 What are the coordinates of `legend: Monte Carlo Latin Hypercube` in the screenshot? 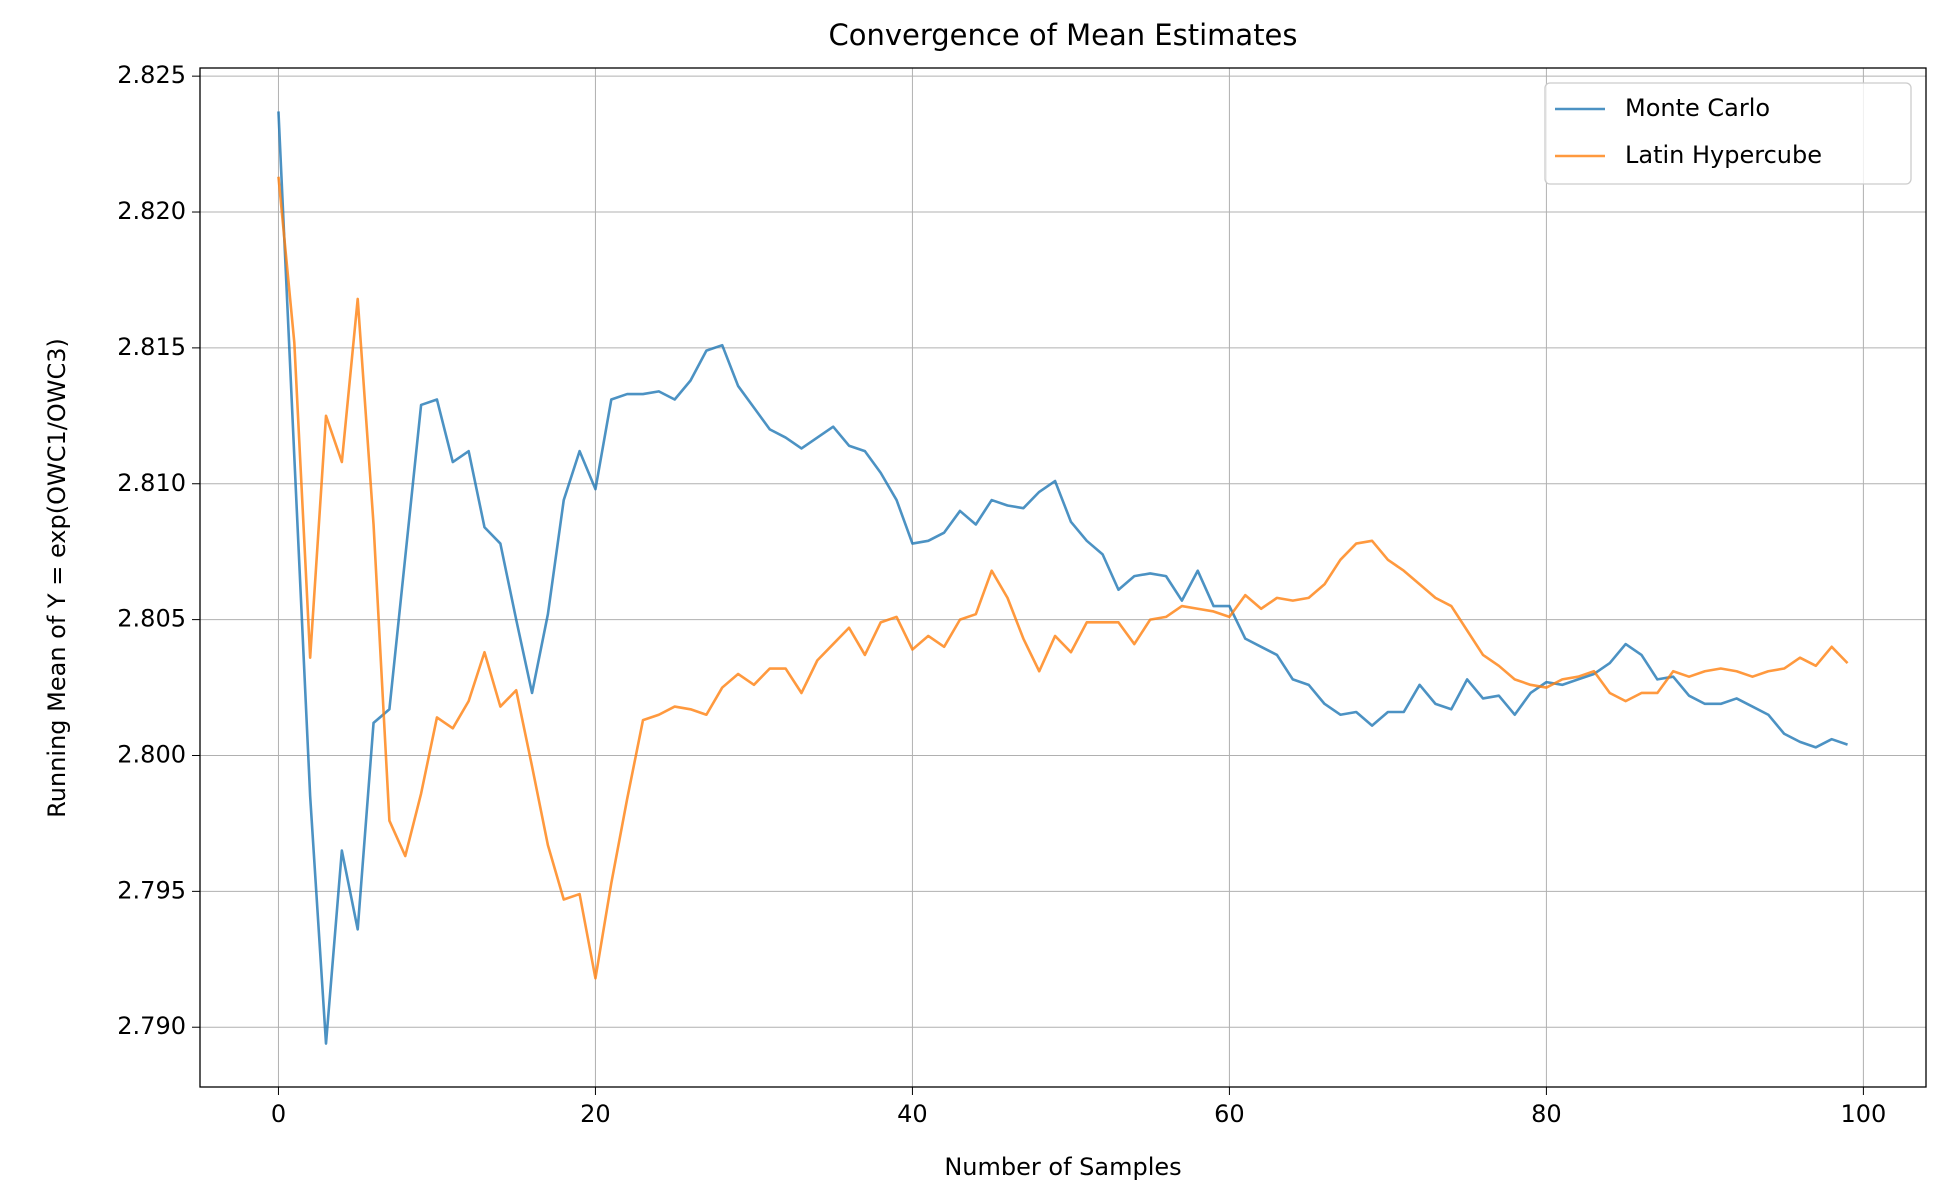 It's located at (1728, 133).